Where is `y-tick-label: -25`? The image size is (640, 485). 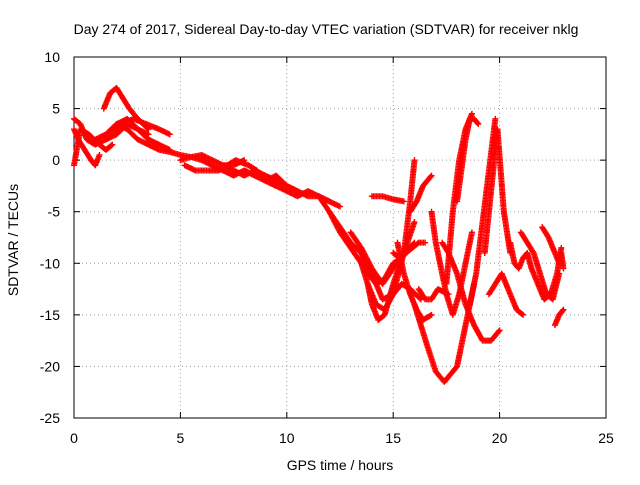 y-tick-label: -25 is located at coordinates (50, 418).